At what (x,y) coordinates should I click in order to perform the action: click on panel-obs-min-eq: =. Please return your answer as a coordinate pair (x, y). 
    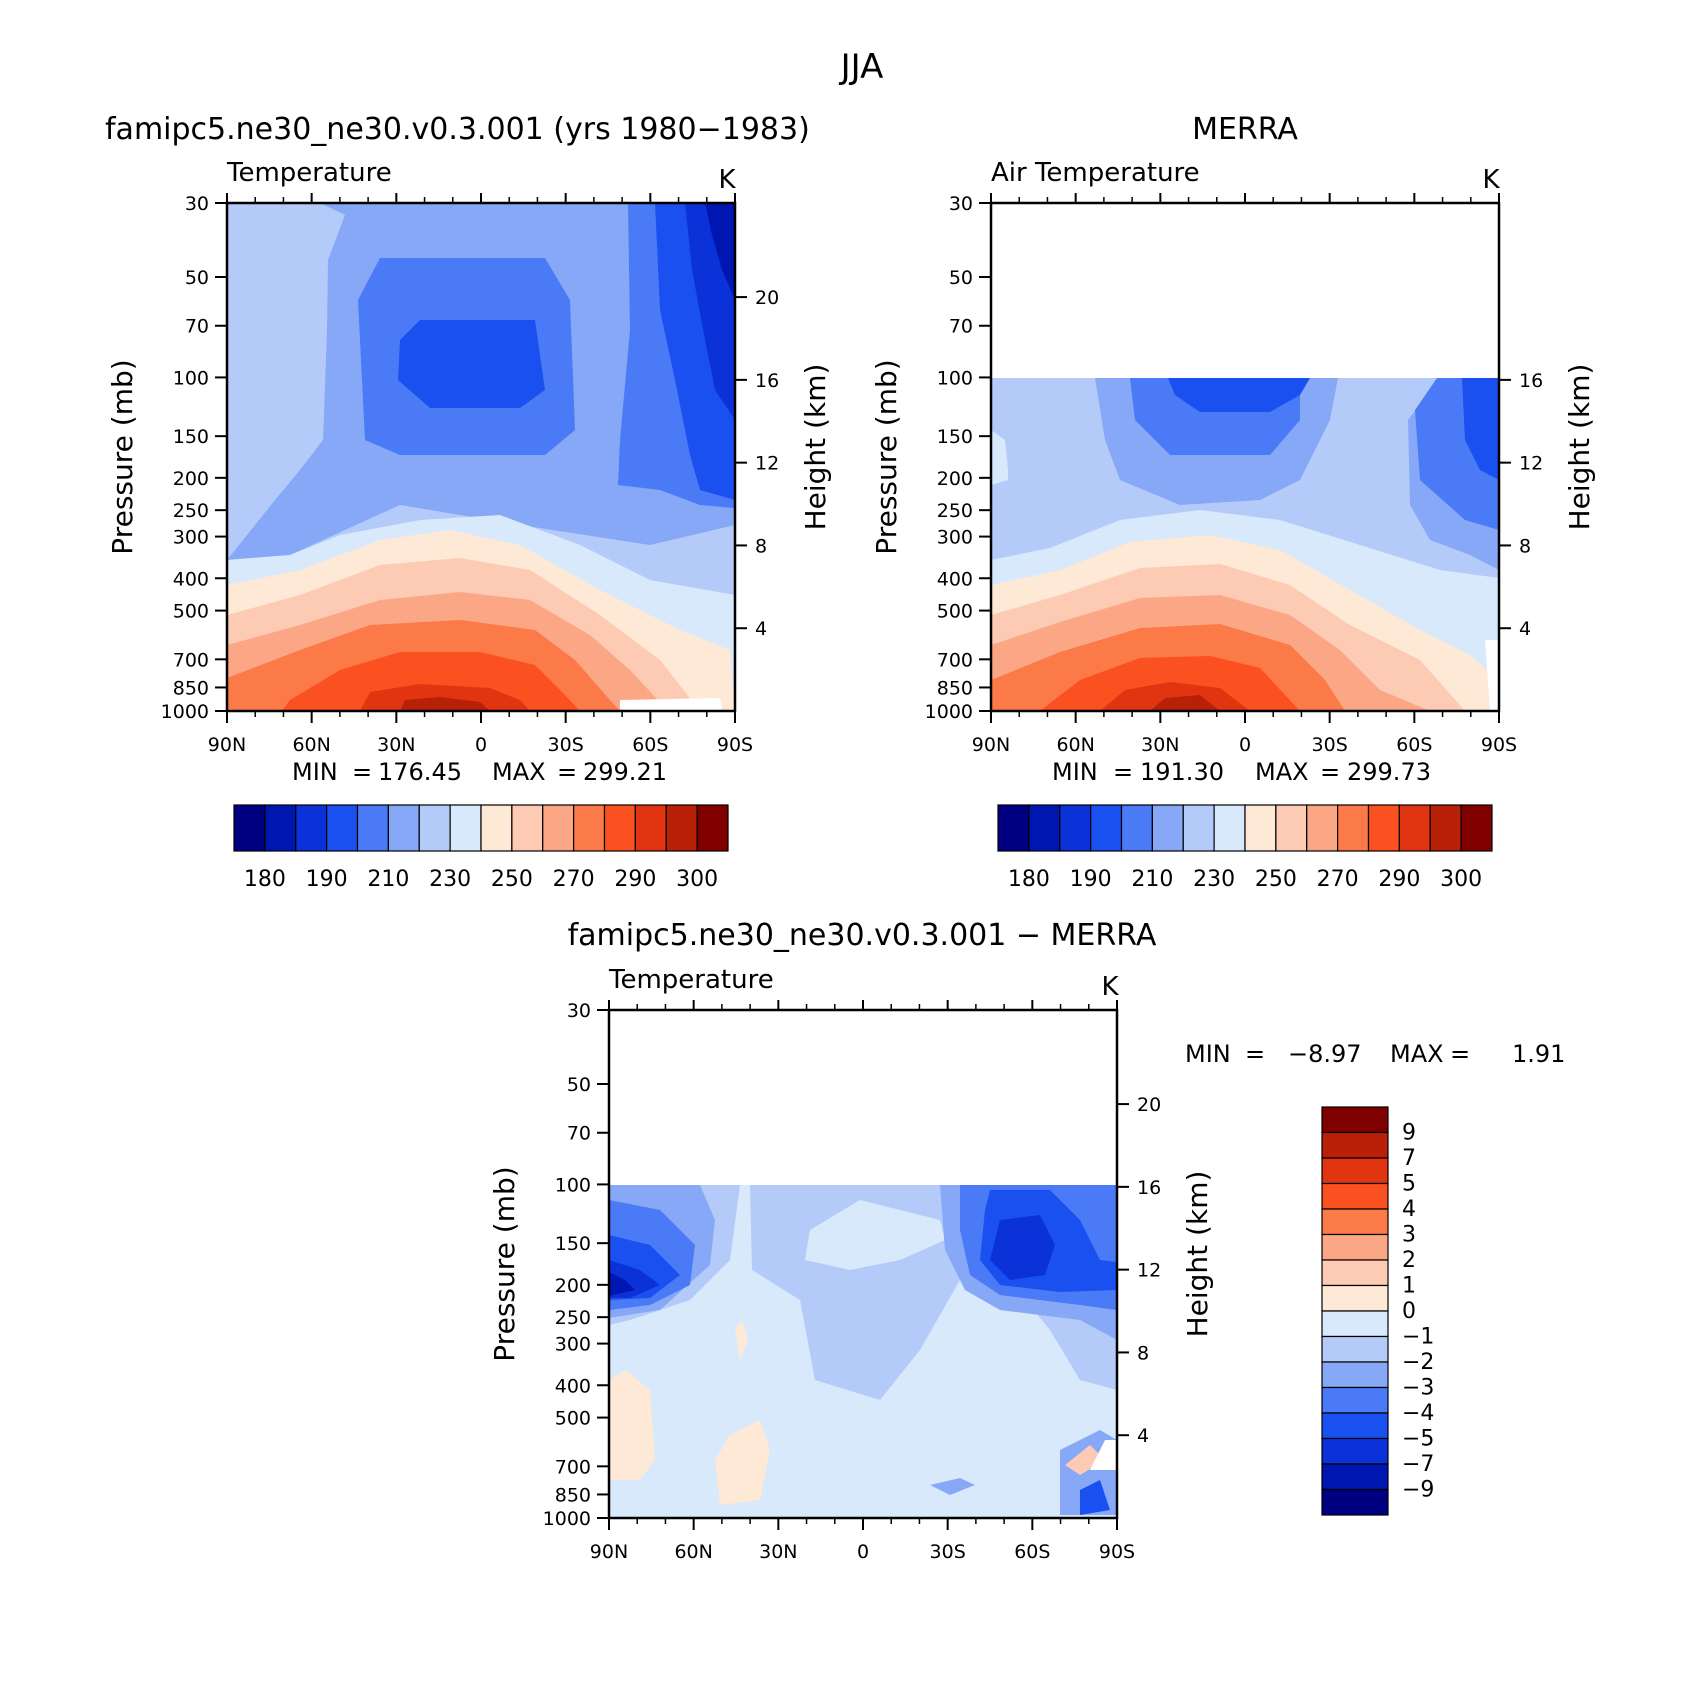
    Looking at the image, I should click on (1123, 772).